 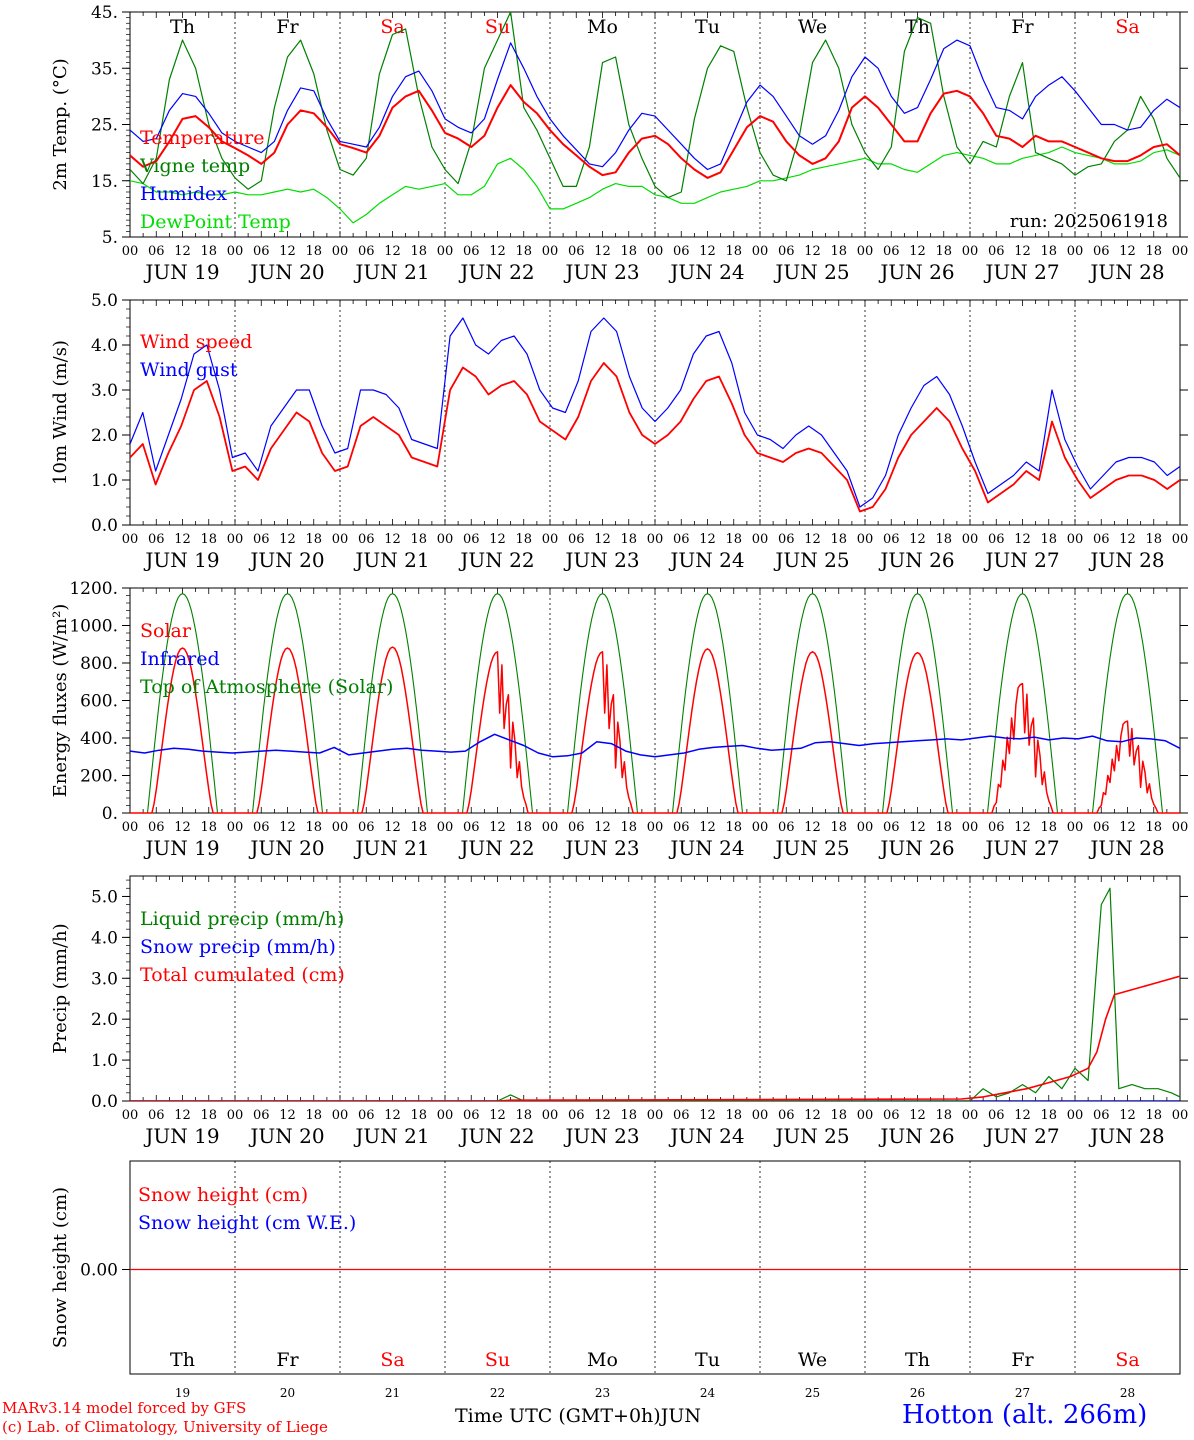 I want to click on x-axis-title: Time UTC (GMT+0h)JUN, so click(x=578, y=1416).